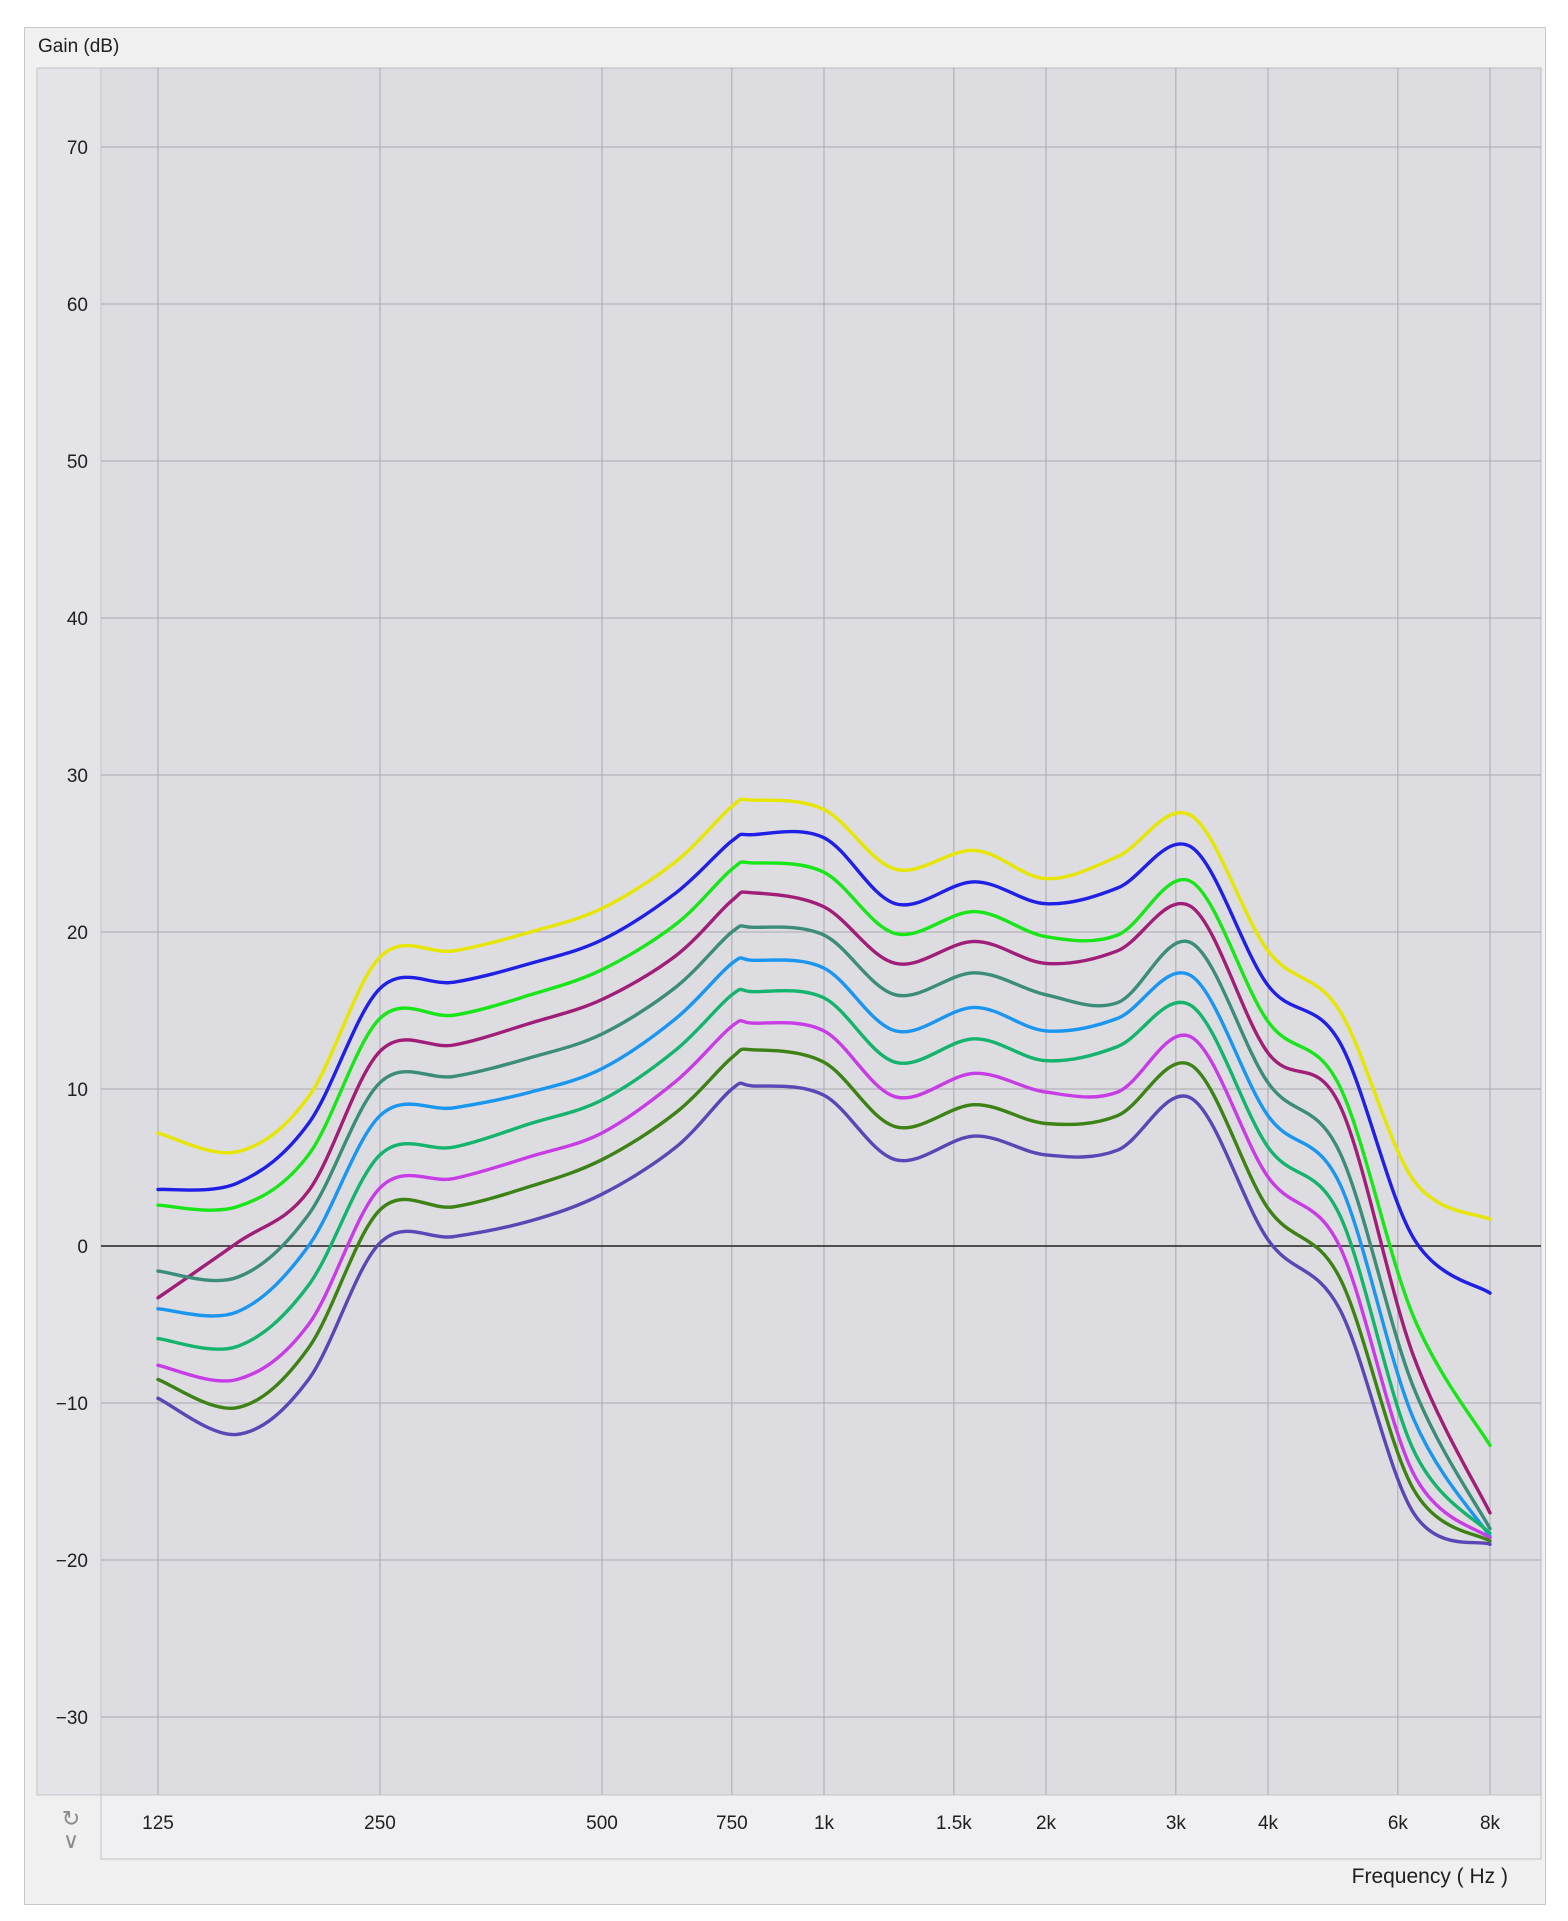 The height and width of the screenshot is (1921, 1568). I want to click on chevron-down-icon: ∨, so click(71, 1840).